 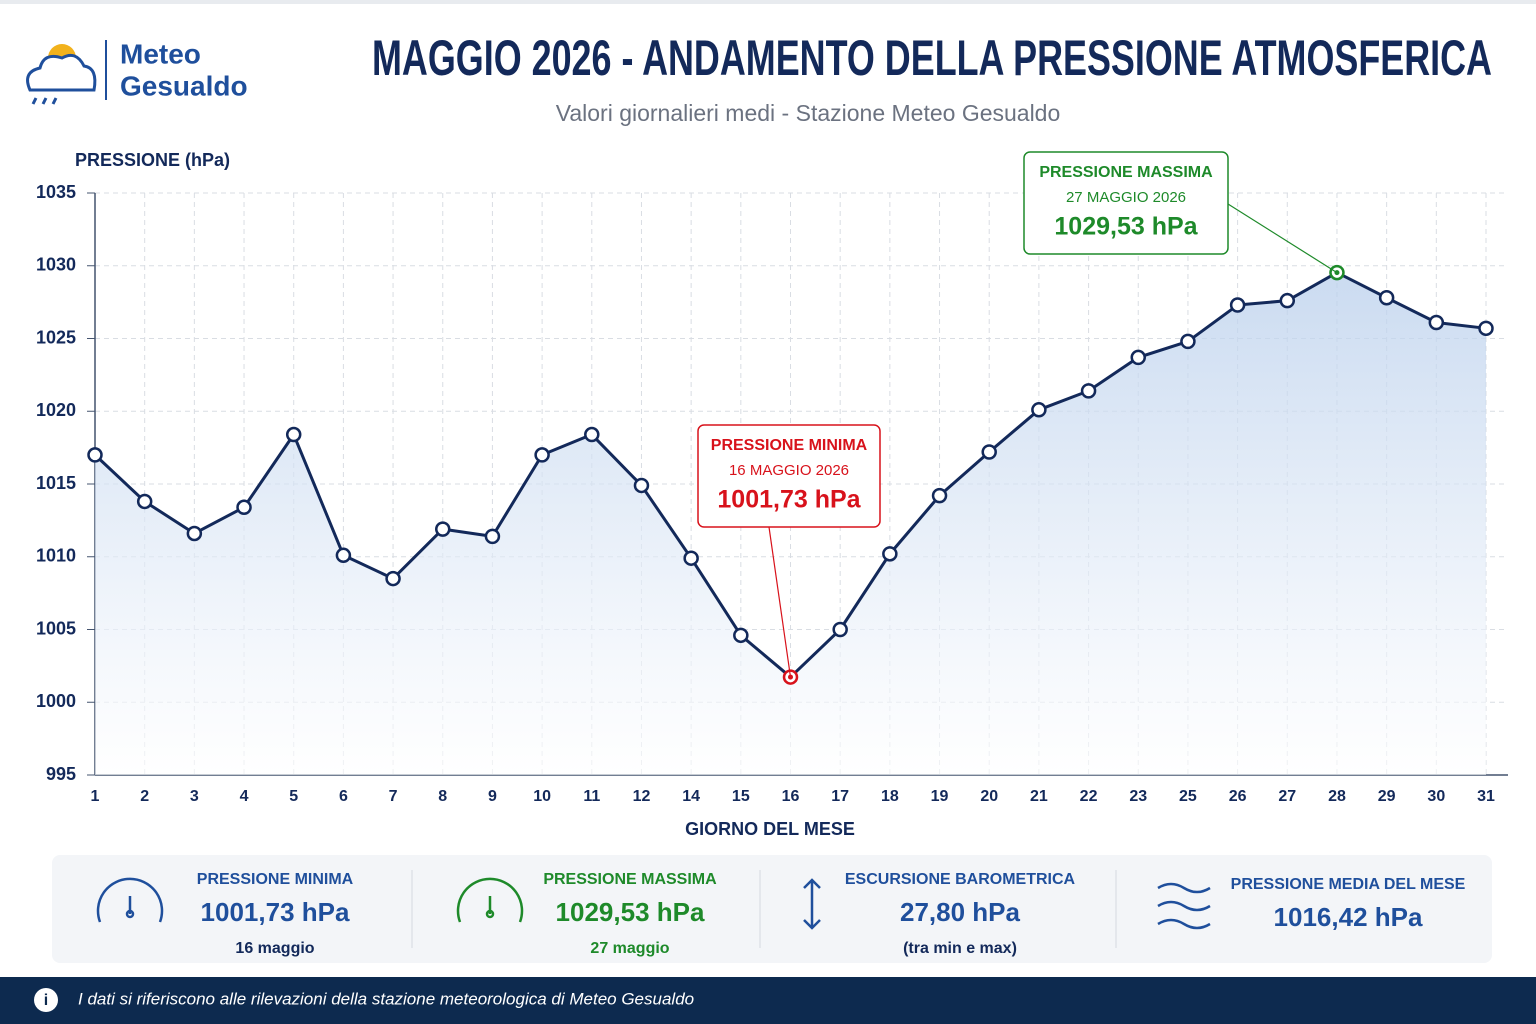 I want to click on stat-value: 1016,42 hPa, so click(x=1348, y=917).